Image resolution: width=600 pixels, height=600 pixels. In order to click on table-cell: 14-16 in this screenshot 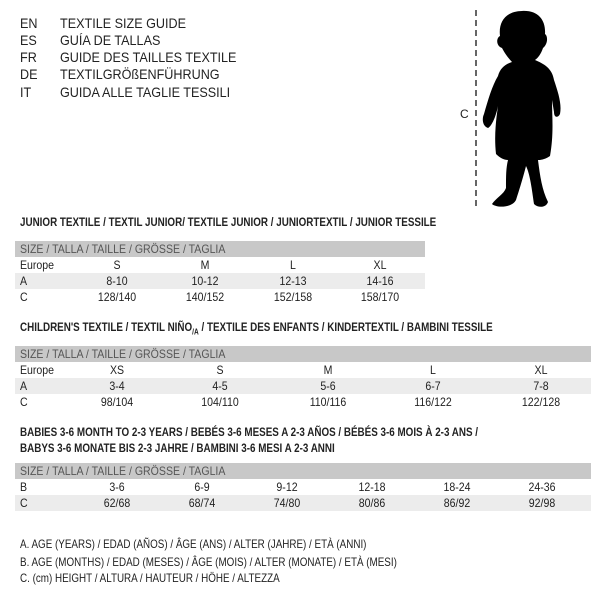, I will do `click(380, 281)`.